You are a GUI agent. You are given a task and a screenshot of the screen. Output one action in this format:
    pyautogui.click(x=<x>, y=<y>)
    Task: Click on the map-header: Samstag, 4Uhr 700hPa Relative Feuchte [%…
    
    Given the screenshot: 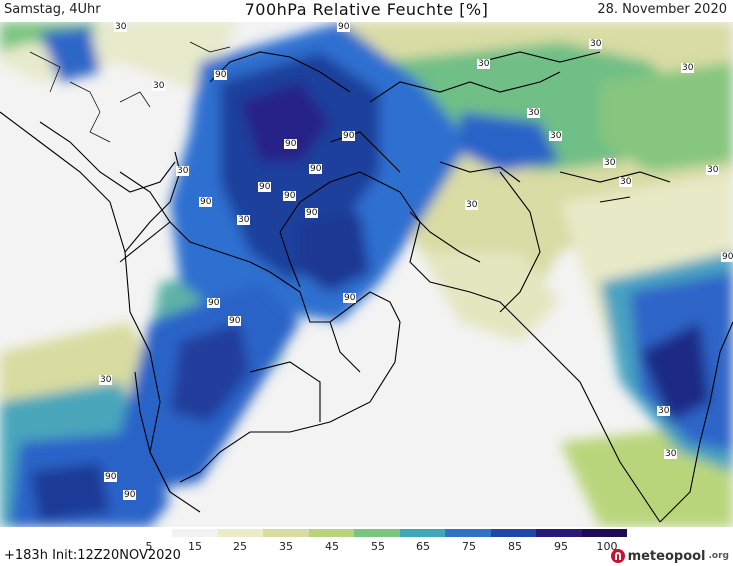 What is the action you would take?
    pyautogui.click(x=366, y=11)
    